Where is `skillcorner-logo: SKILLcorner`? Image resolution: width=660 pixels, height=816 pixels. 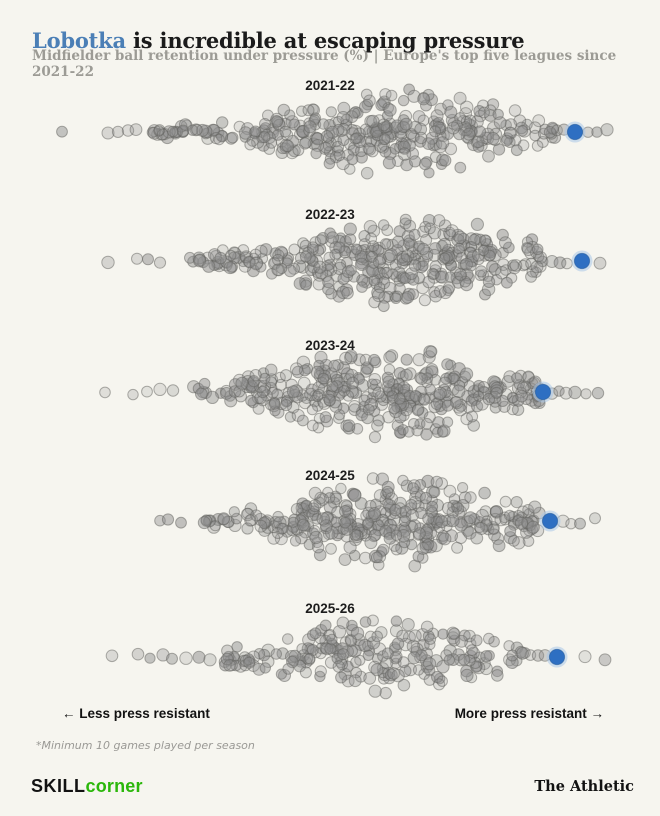 skillcorner-logo: SKILLcorner is located at coordinates (87, 786).